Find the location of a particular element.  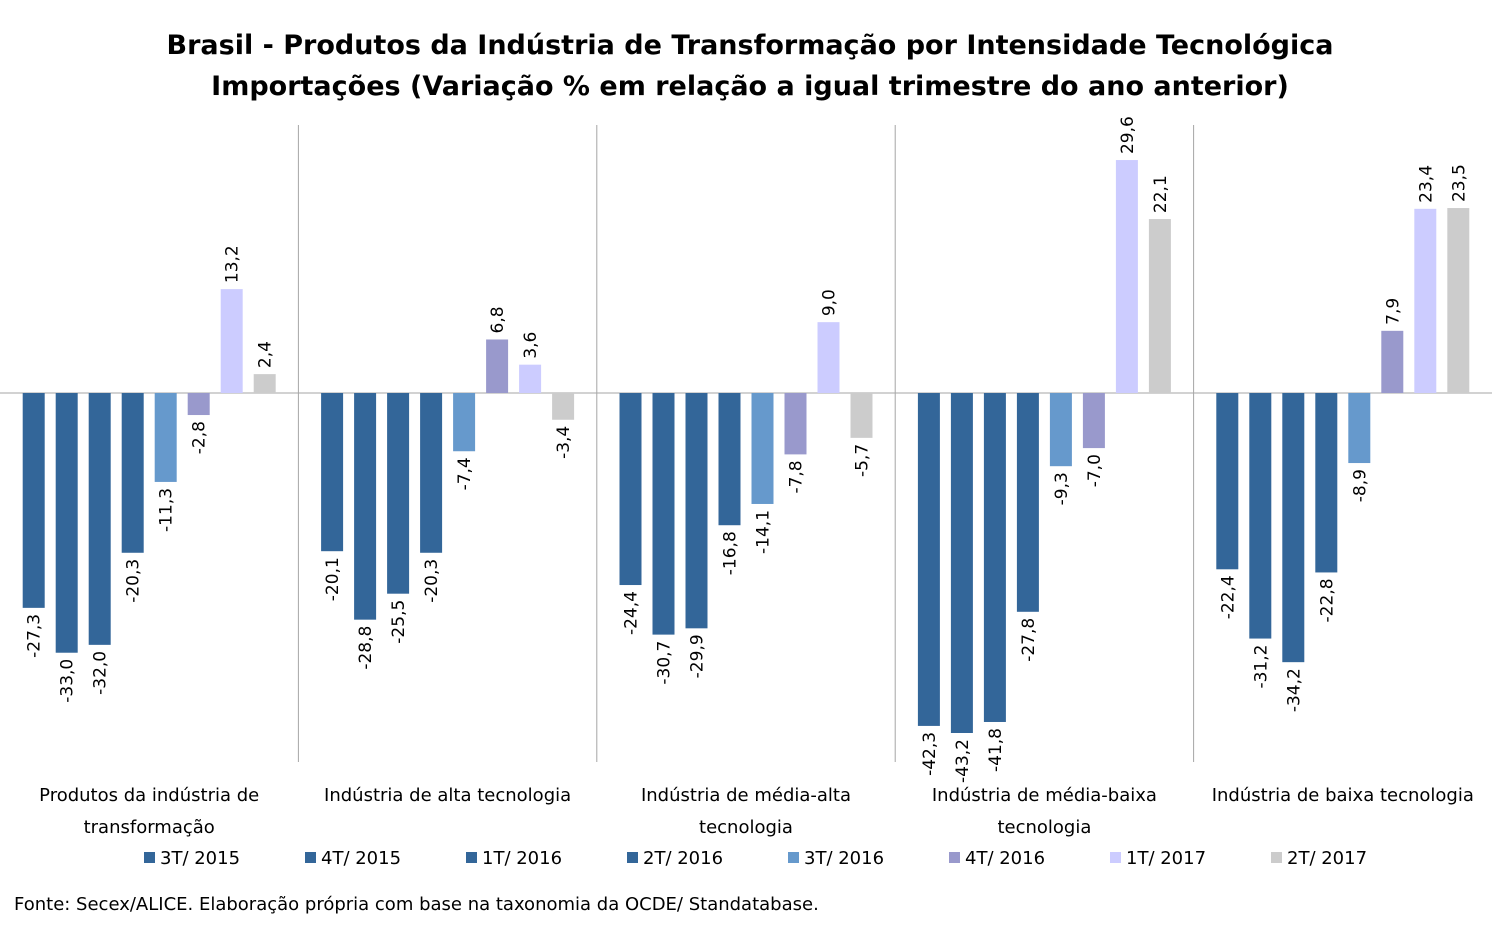

bar-1t-2016-cat2 is located at coordinates (398, 493).